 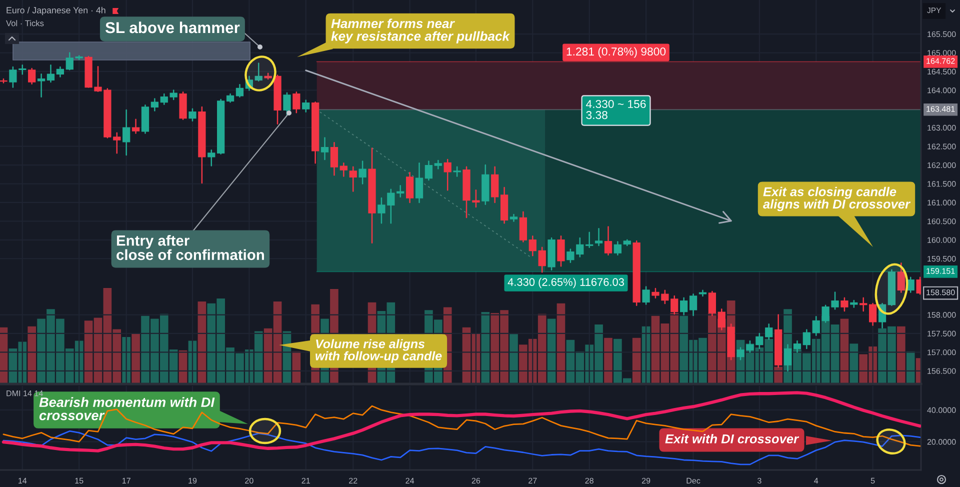 What do you see at coordinates (79, 481) in the screenshot?
I see `x-tick-label: 15` at bounding box center [79, 481].